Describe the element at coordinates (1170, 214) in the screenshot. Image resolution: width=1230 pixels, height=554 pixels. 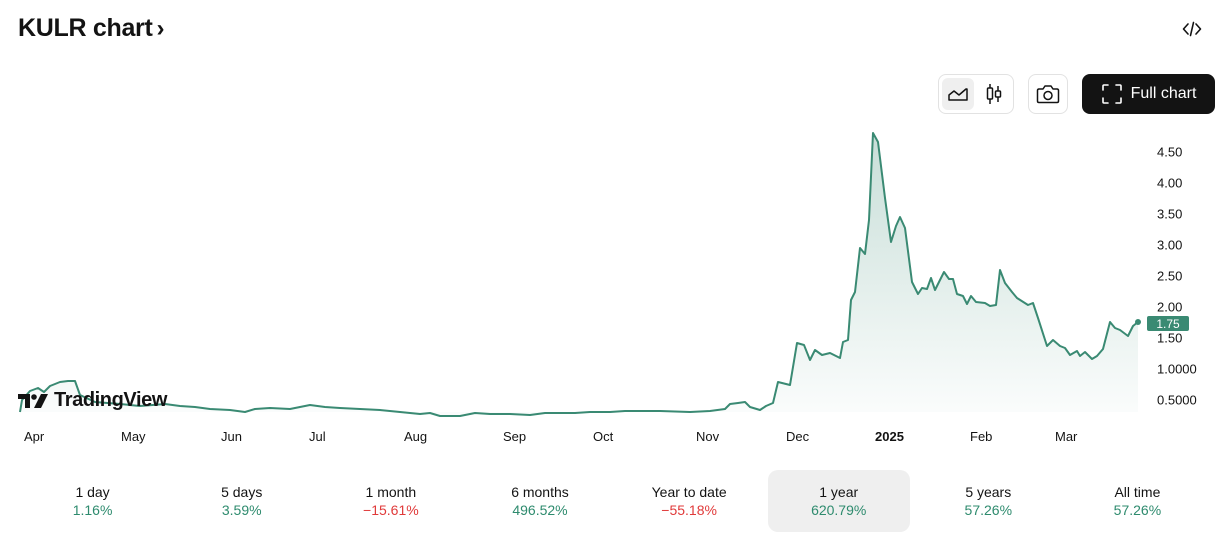
I see `y-tick: 3.50` at that location.